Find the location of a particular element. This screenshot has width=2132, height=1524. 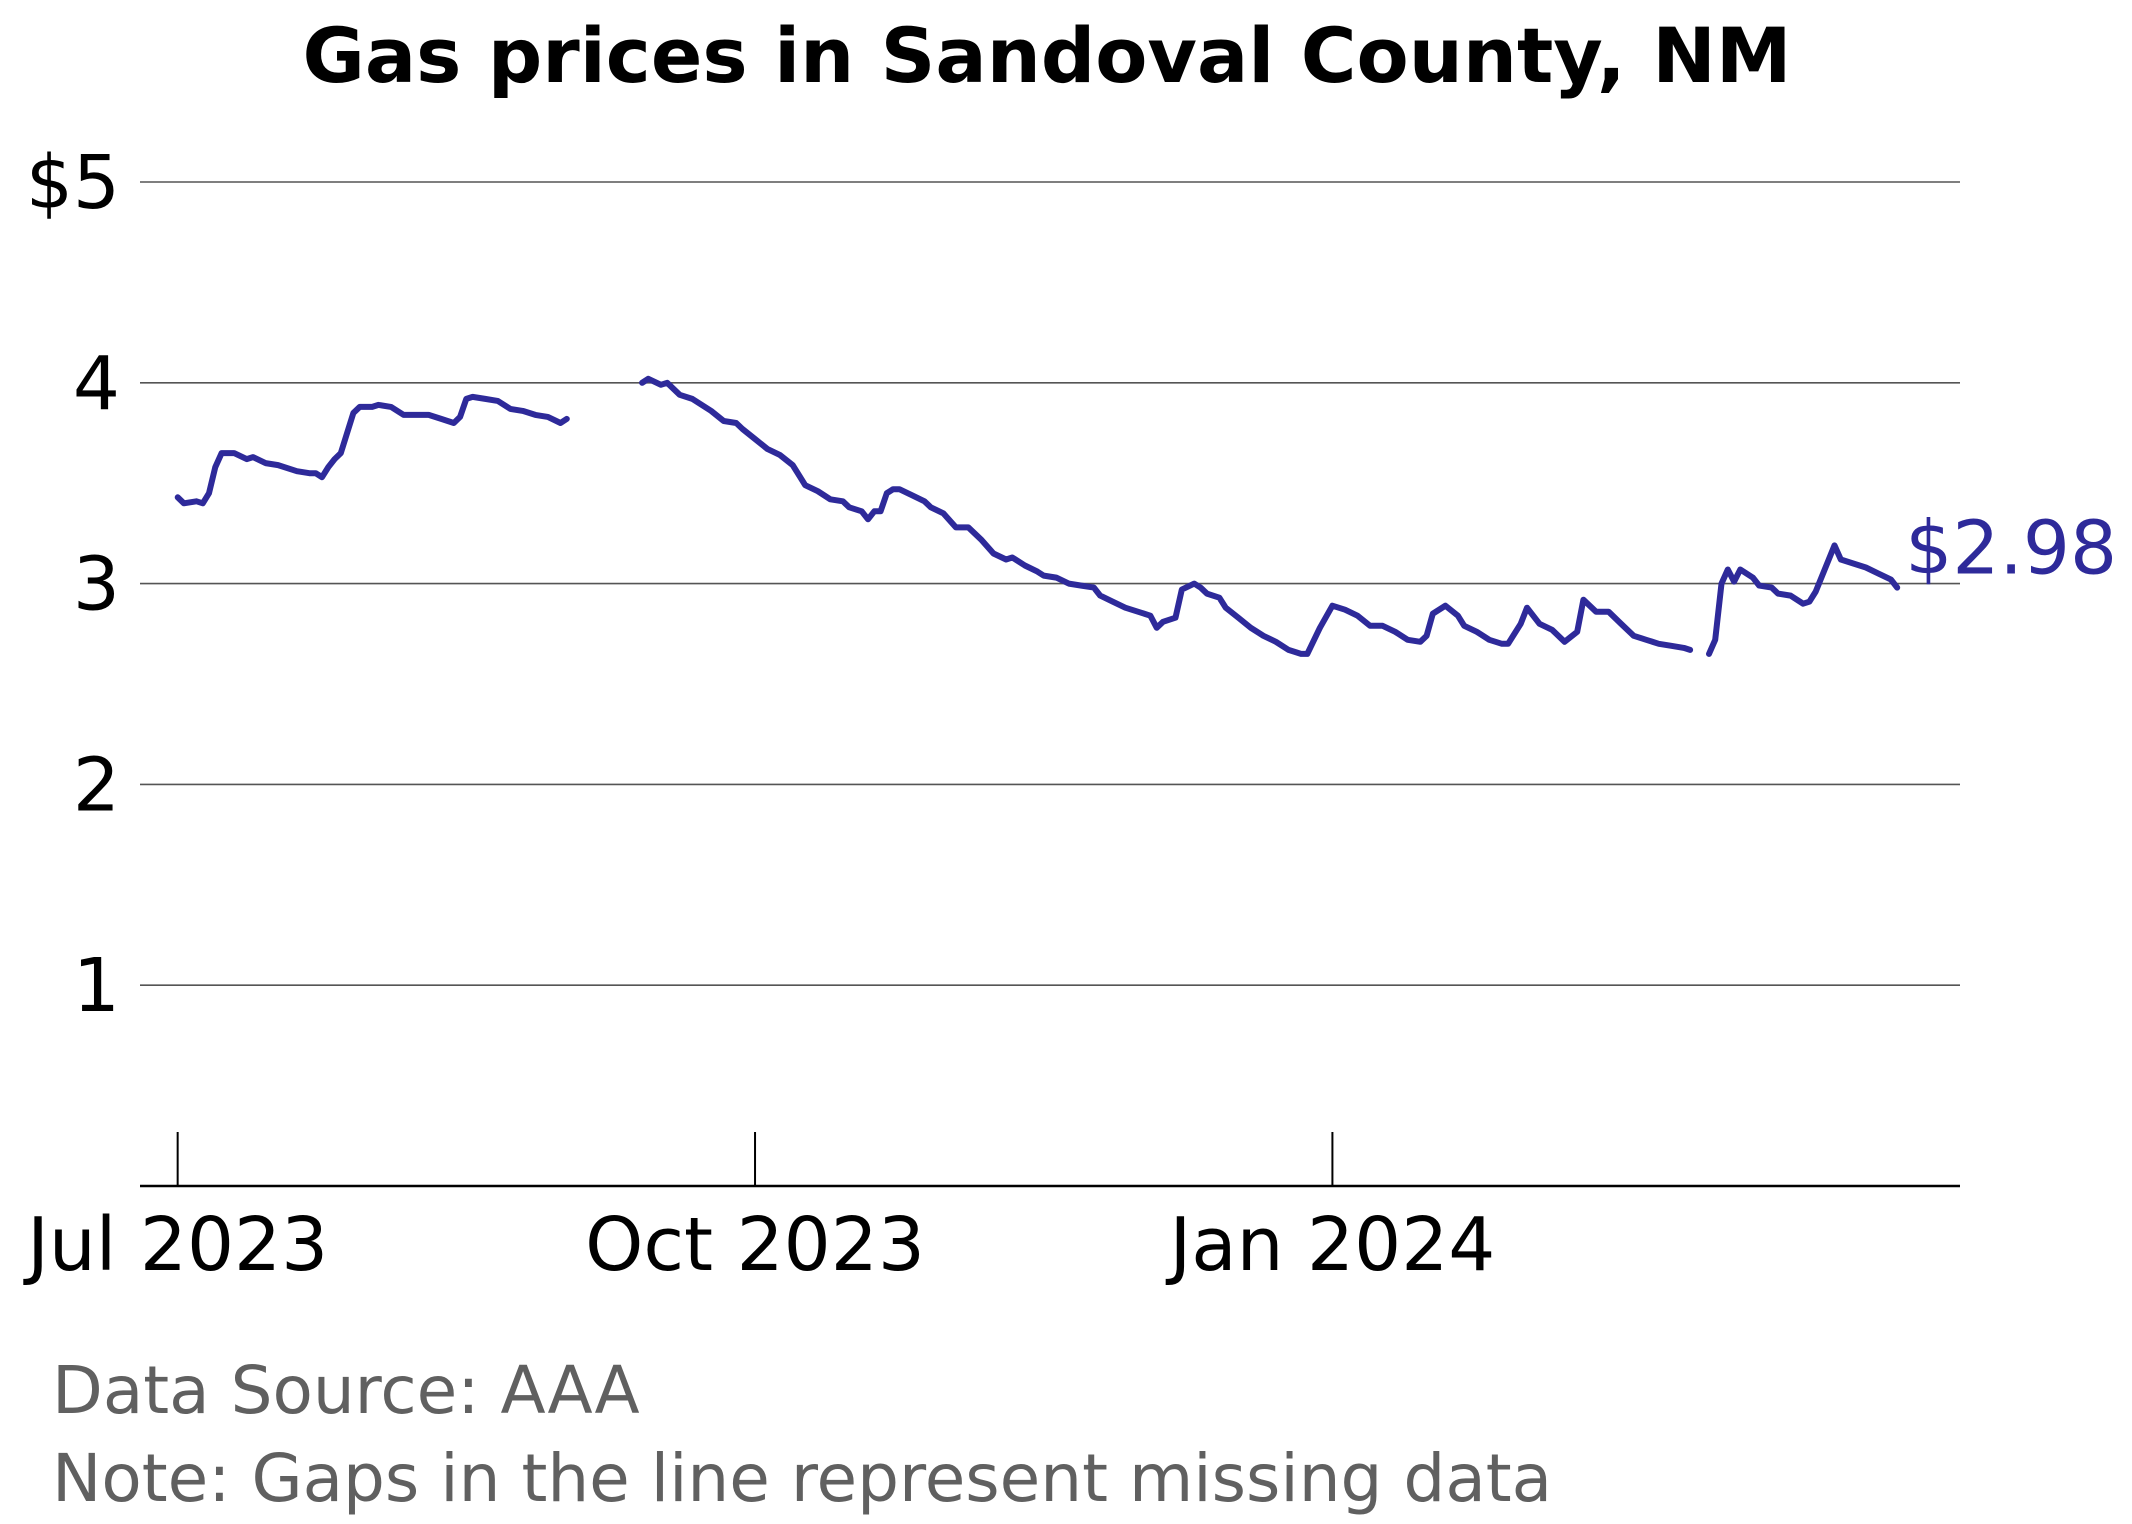

x-tick-label: Jan 2024 is located at coordinates (1330, 1245).